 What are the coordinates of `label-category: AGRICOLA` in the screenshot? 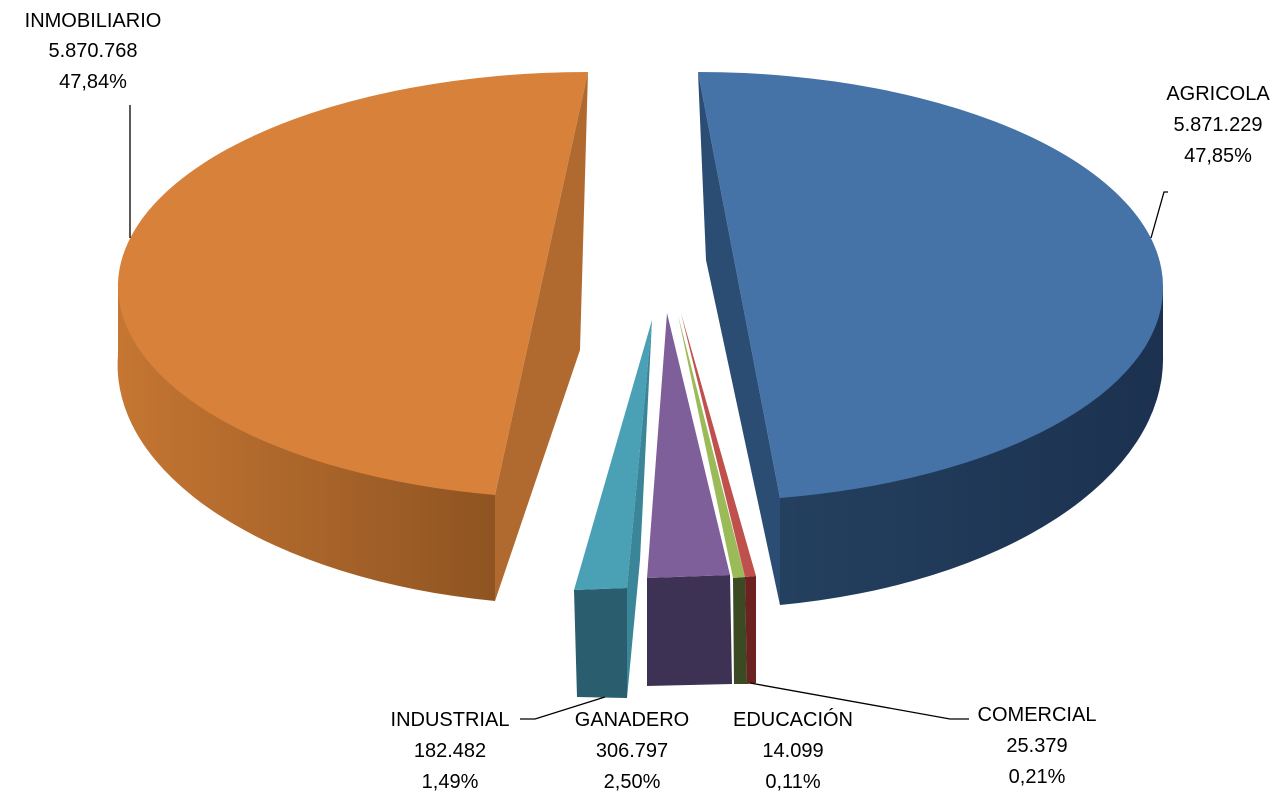 It's located at (1218, 94).